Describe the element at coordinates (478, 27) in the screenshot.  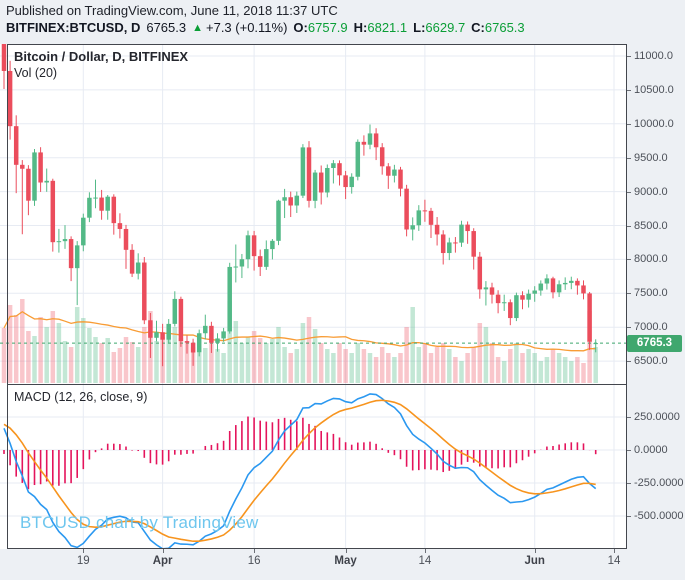
I see `close-label: C:` at that location.